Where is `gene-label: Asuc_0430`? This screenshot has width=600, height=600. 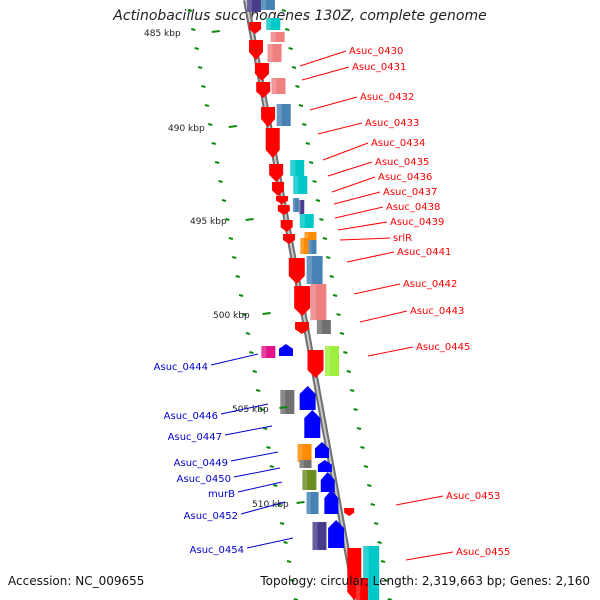 gene-label: Asuc_0430 is located at coordinates (376, 51).